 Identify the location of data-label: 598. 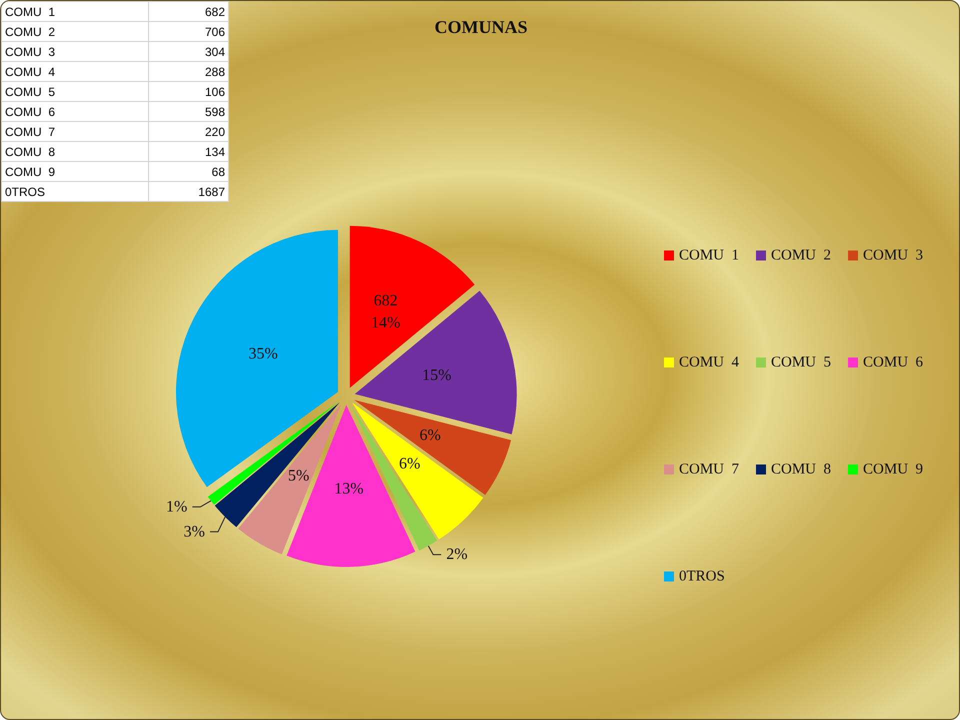
(188, 112).